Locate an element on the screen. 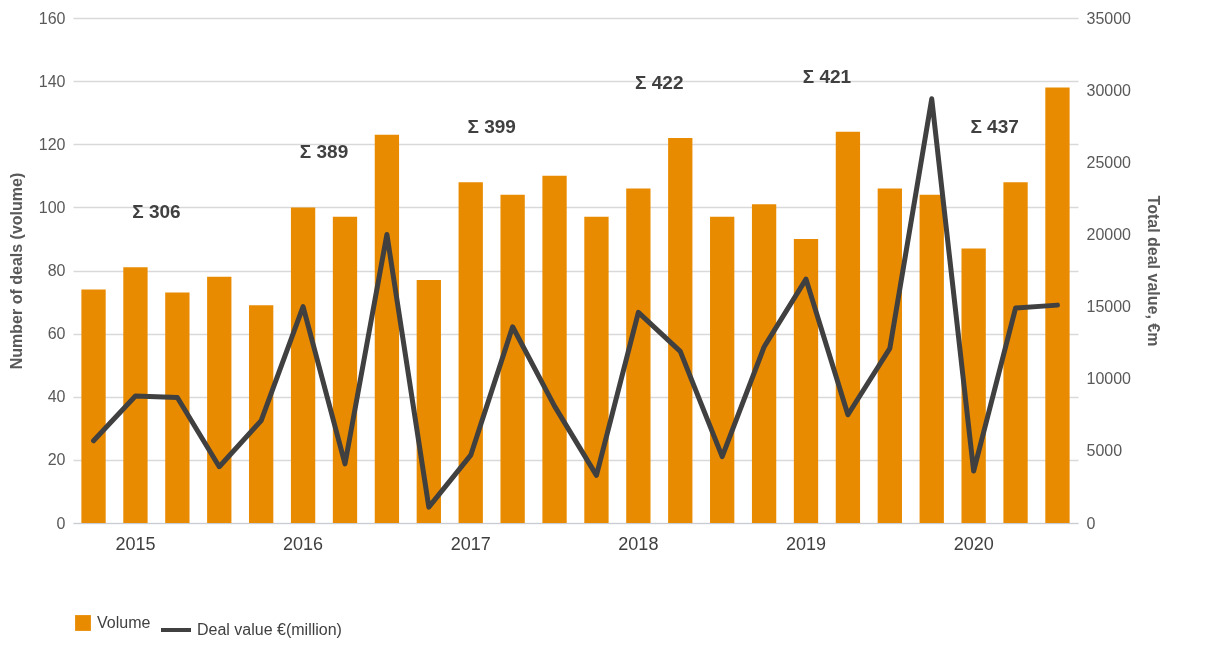 The height and width of the screenshot is (651, 1214). y2-tick-label: 25000 is located at coordinates (1109, 162).